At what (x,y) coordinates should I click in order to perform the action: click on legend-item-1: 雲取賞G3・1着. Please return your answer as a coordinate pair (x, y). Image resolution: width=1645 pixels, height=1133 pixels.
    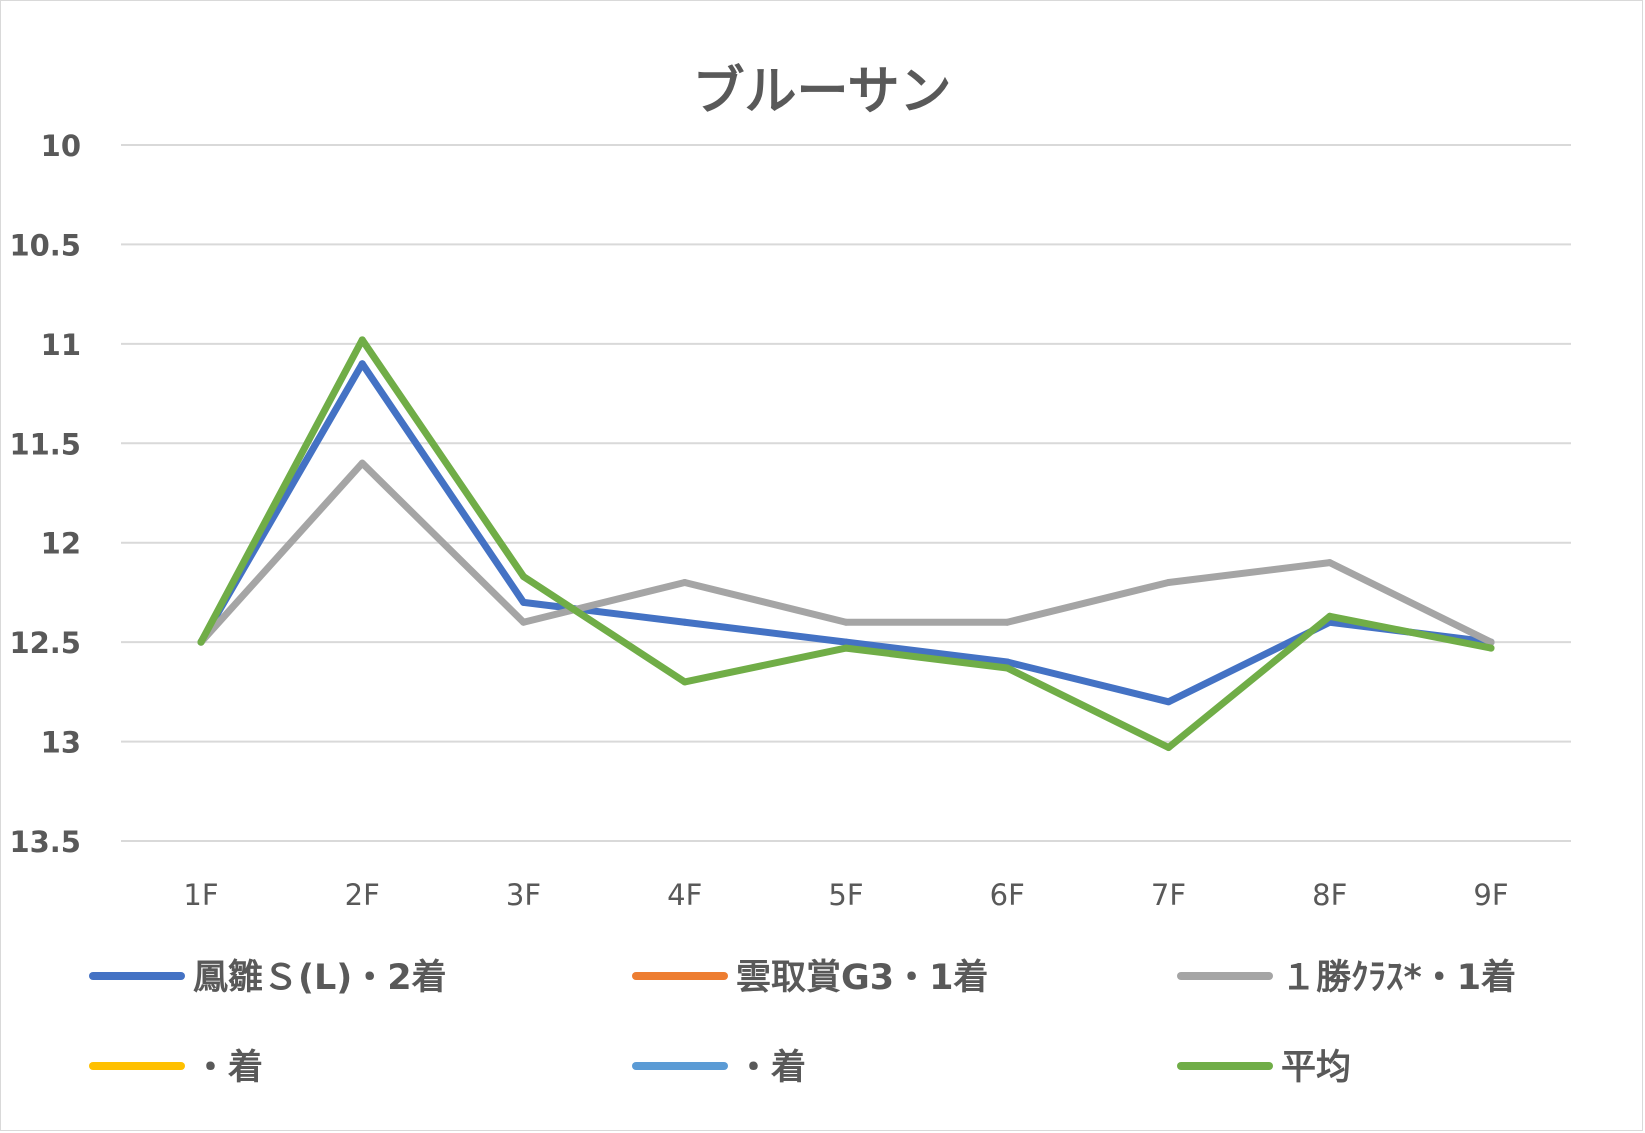
    Looking at the image, I should click on (810, 978).